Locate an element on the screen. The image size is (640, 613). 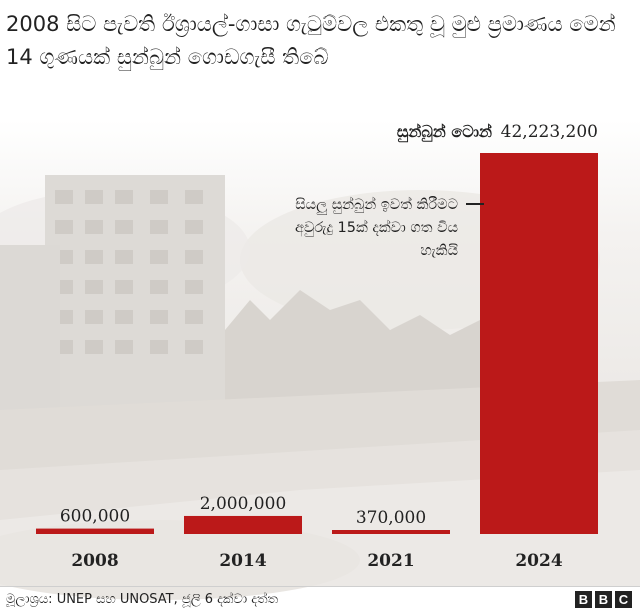
x-tick-label: 2024 is located at coordinates (538, 561).